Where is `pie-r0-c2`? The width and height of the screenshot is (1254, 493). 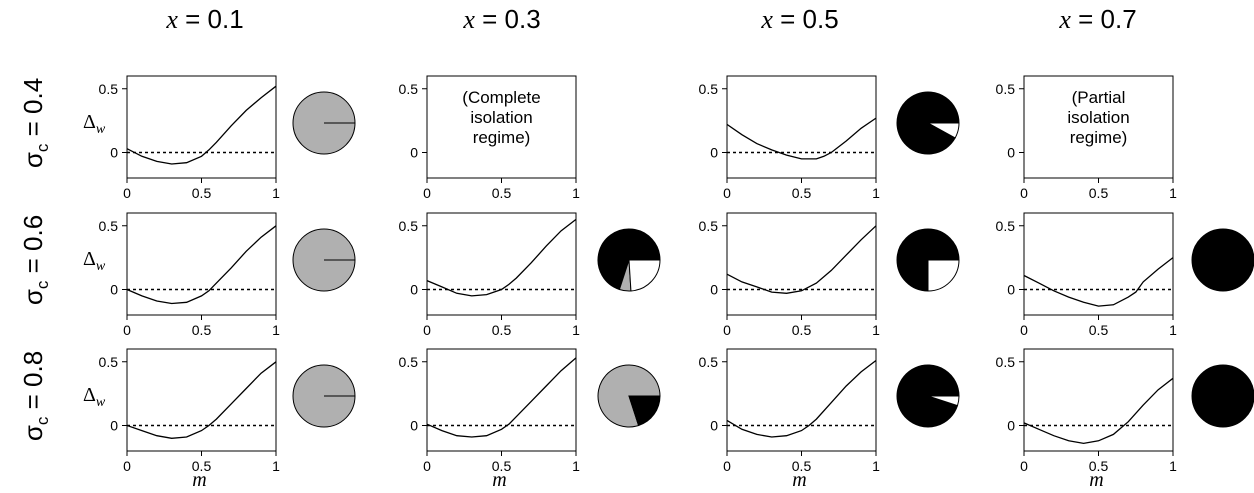 pie-r0-c2 is located at coordinates (928, 123).